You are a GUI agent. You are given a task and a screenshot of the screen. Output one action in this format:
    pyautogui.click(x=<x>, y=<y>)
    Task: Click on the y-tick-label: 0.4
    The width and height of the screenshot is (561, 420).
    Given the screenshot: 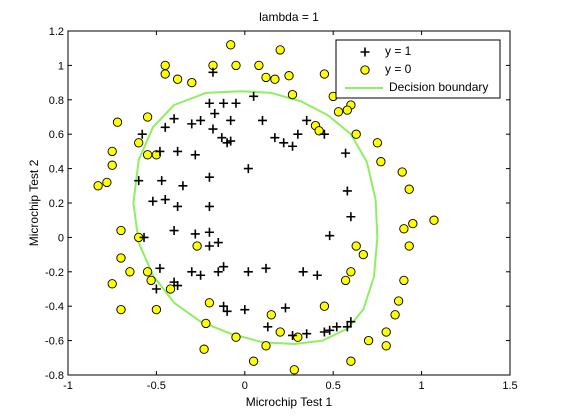 What is the action you would take?
    pyautogui.click(x=56, y=170)
    